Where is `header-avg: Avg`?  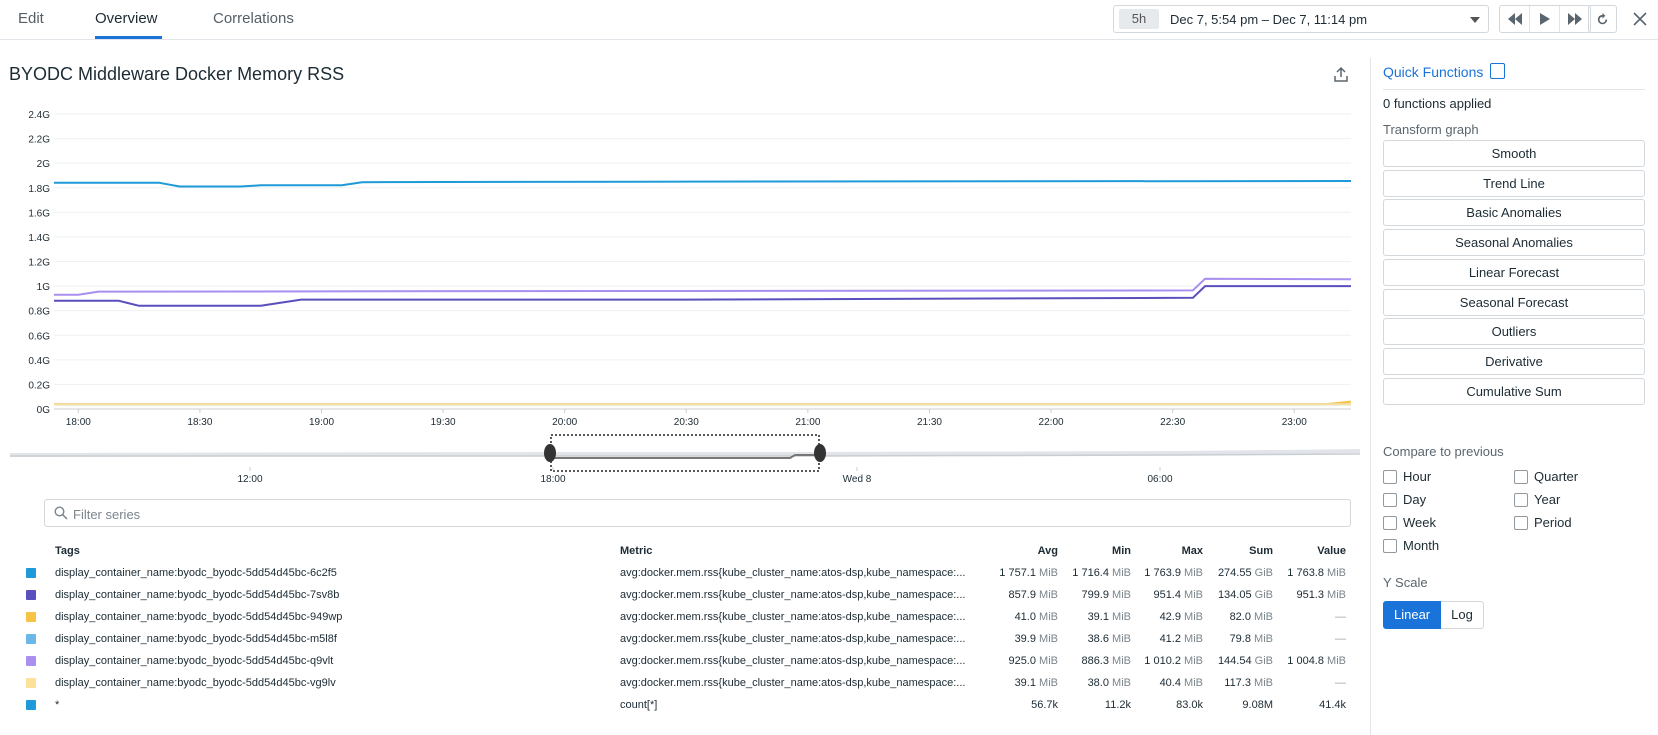
header-avg: Avg is located at coordinates (1047, 551).